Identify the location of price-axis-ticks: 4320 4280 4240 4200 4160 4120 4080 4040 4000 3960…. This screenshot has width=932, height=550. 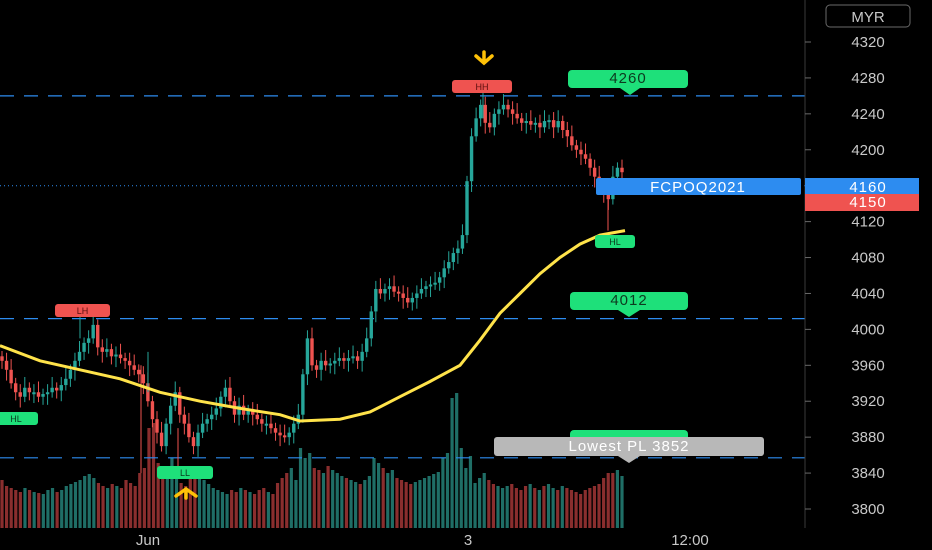
(845, 276).